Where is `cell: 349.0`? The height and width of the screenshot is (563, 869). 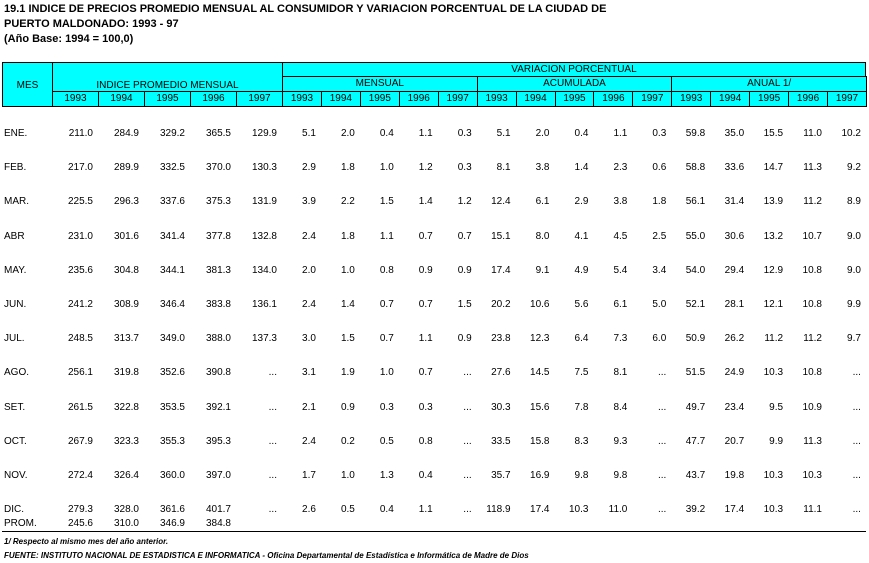
cell: 349.0 is located at coordinates (172, 339).